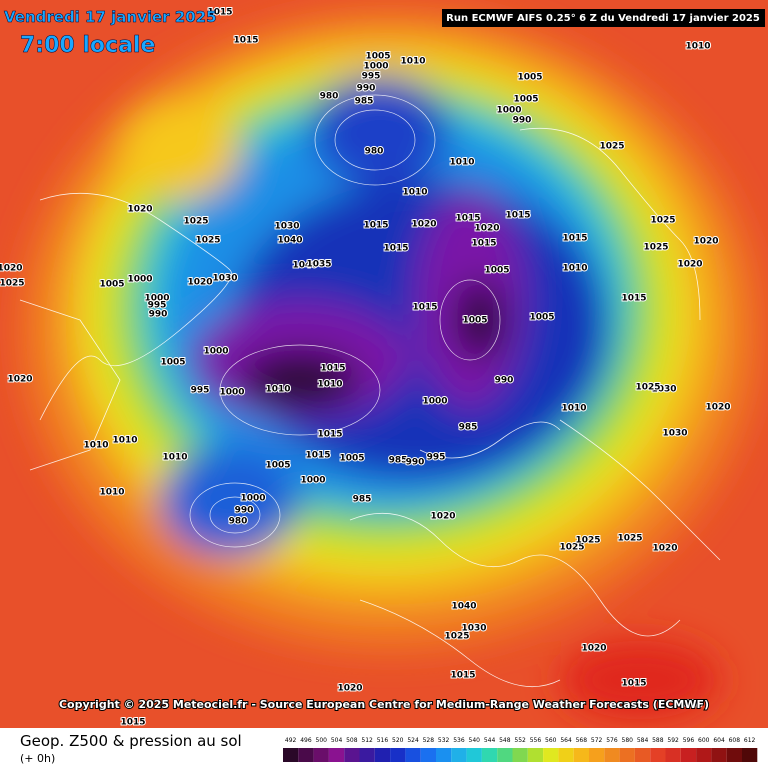 This screenshot has height=768, width=768. What do you see at coordinates (520, 740) in the screenshot?
I see `colorbar-tick-label: 552` at bounding box center [520, 740].